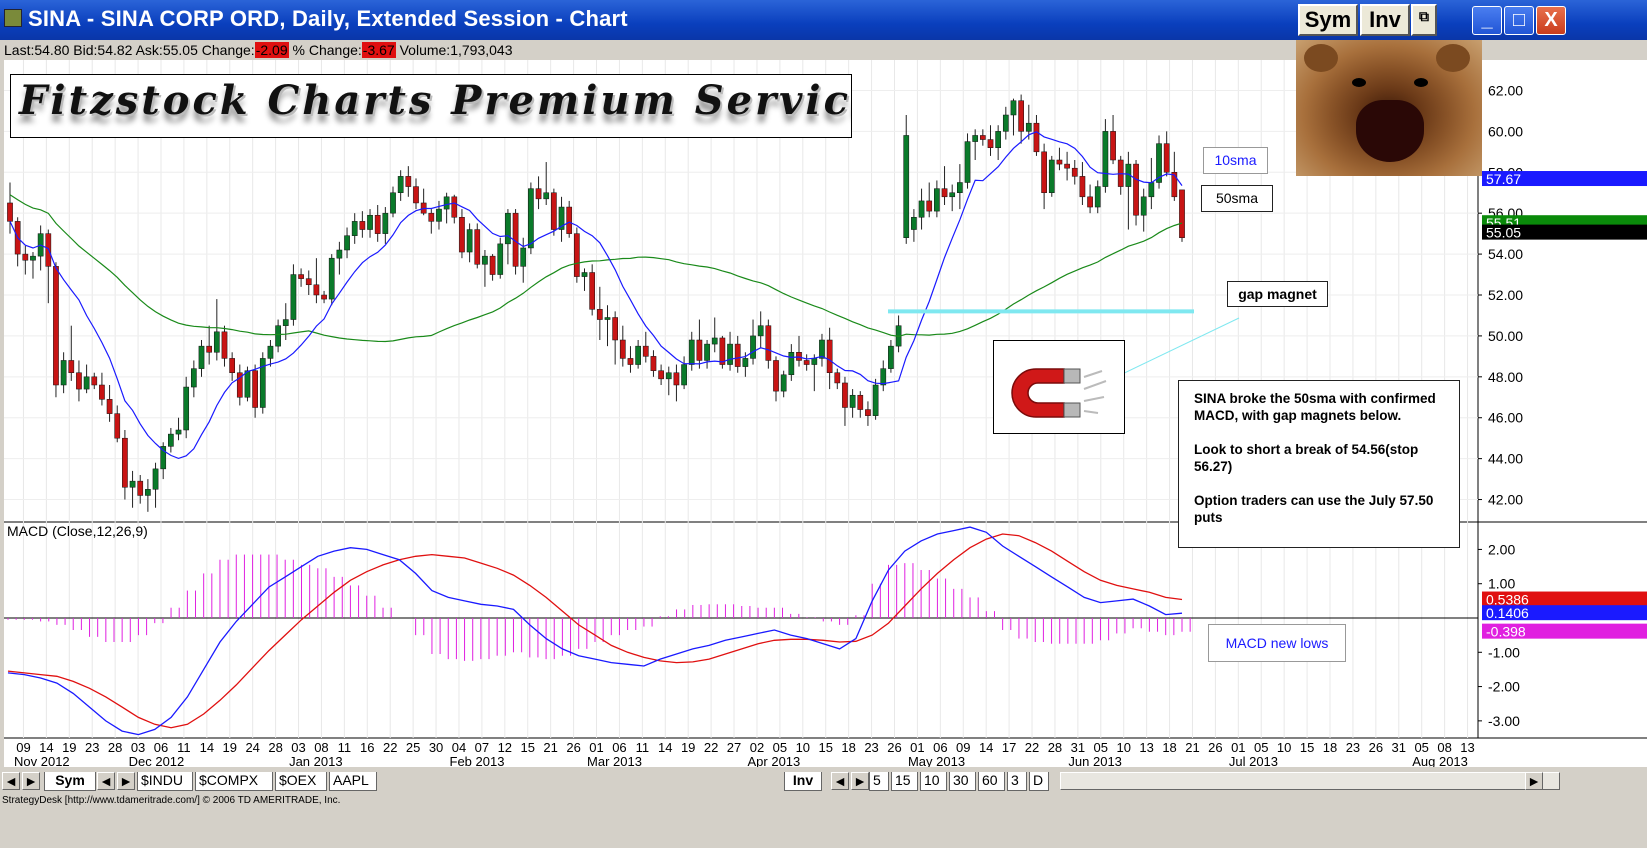 The image size is (1647, 848). Describe the element at coordinates (46, 747) in the screenshot. I see `date-tick-label: 14` at that location.